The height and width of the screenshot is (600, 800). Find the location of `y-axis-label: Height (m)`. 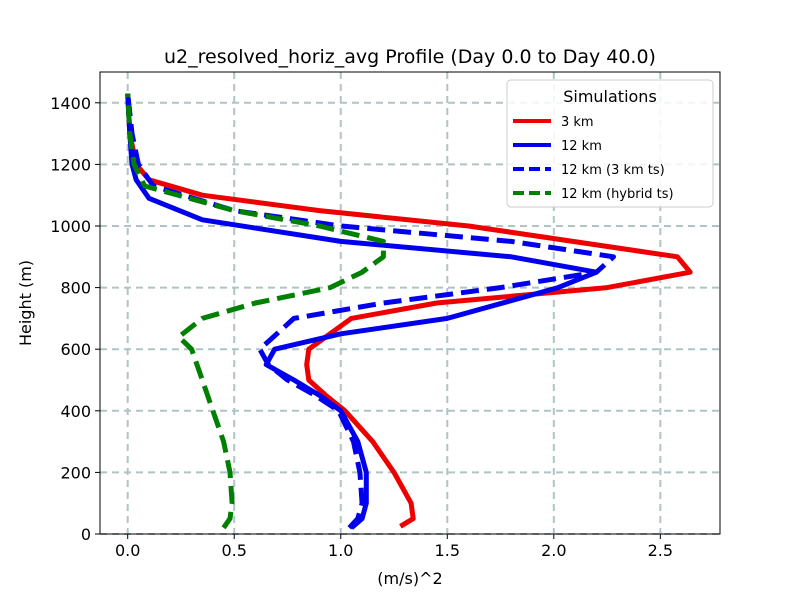

y-axis-label: Height (m) is located at coordinates (25, 303).